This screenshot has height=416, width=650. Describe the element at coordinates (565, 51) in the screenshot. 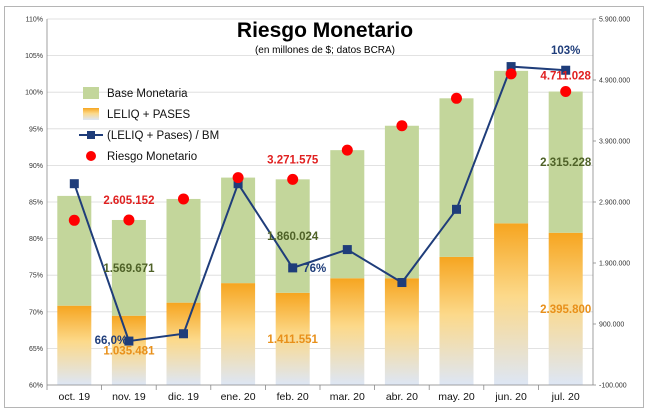

I see `data-label: 103%` at that location.